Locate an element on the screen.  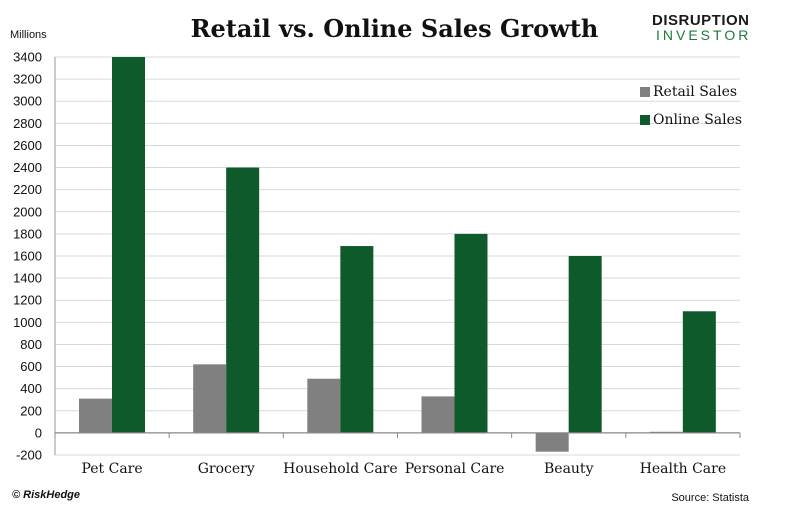
x-category-label: Household Care is located at coordinates (340, 469).